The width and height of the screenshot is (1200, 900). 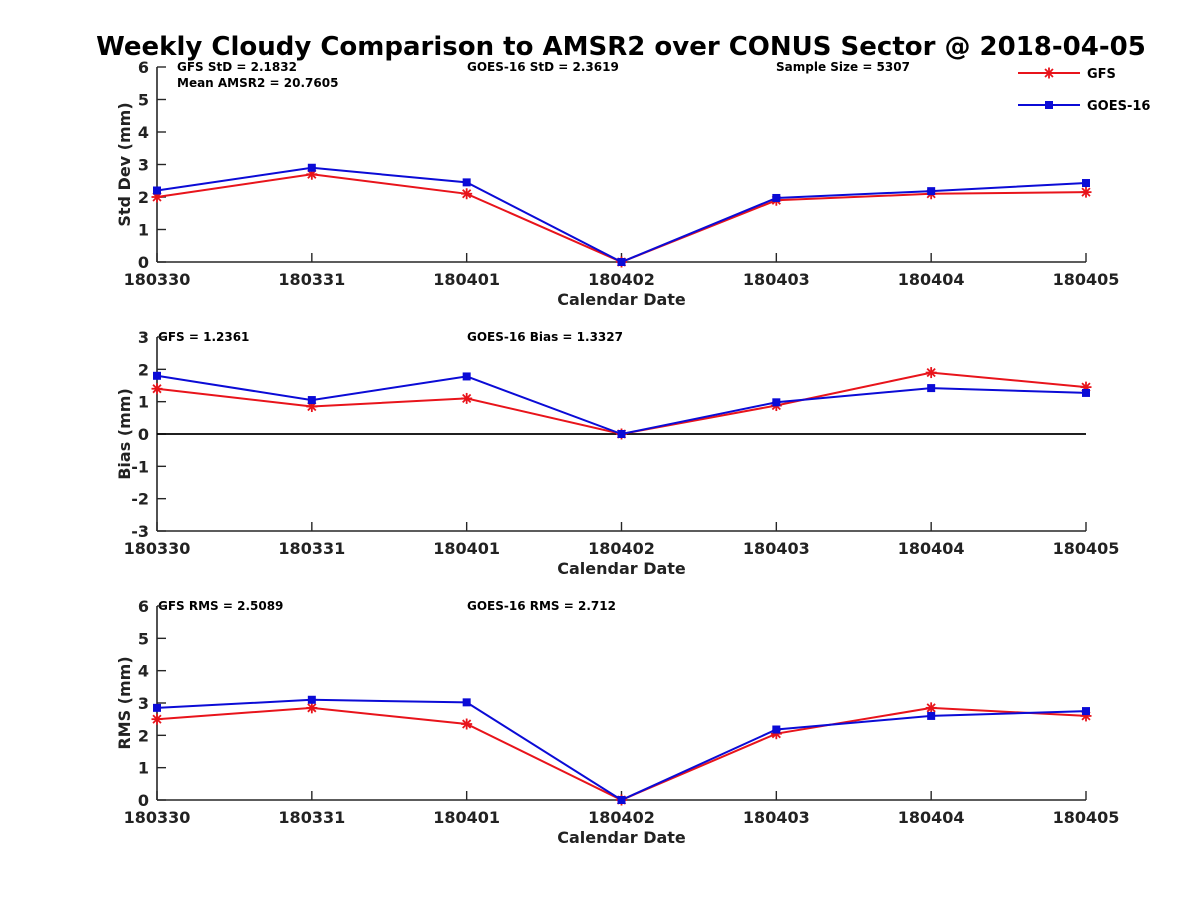 I want to click on annotation-gfs-rms: GFS RMS = 2.5089, so click(x=220, y=606).